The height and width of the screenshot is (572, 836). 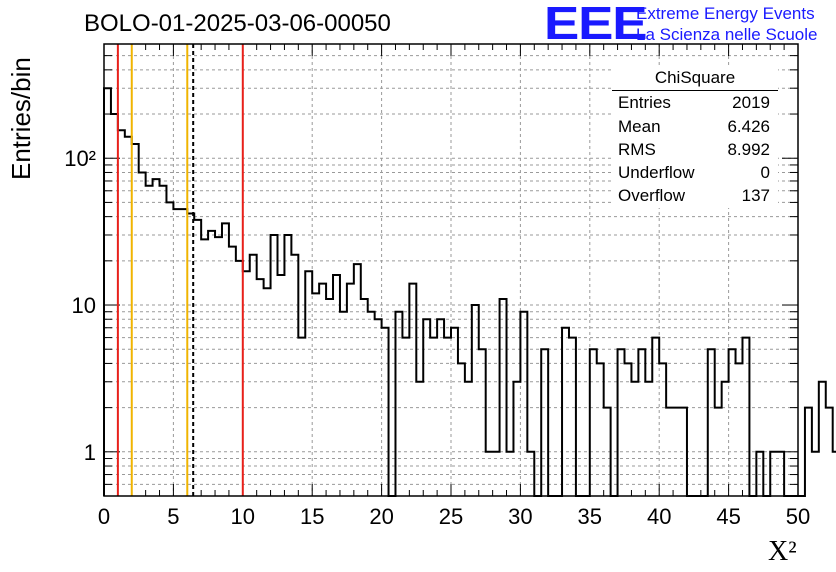 I want to click on stats-title: ChiSquare, so click(x=695, y=77).